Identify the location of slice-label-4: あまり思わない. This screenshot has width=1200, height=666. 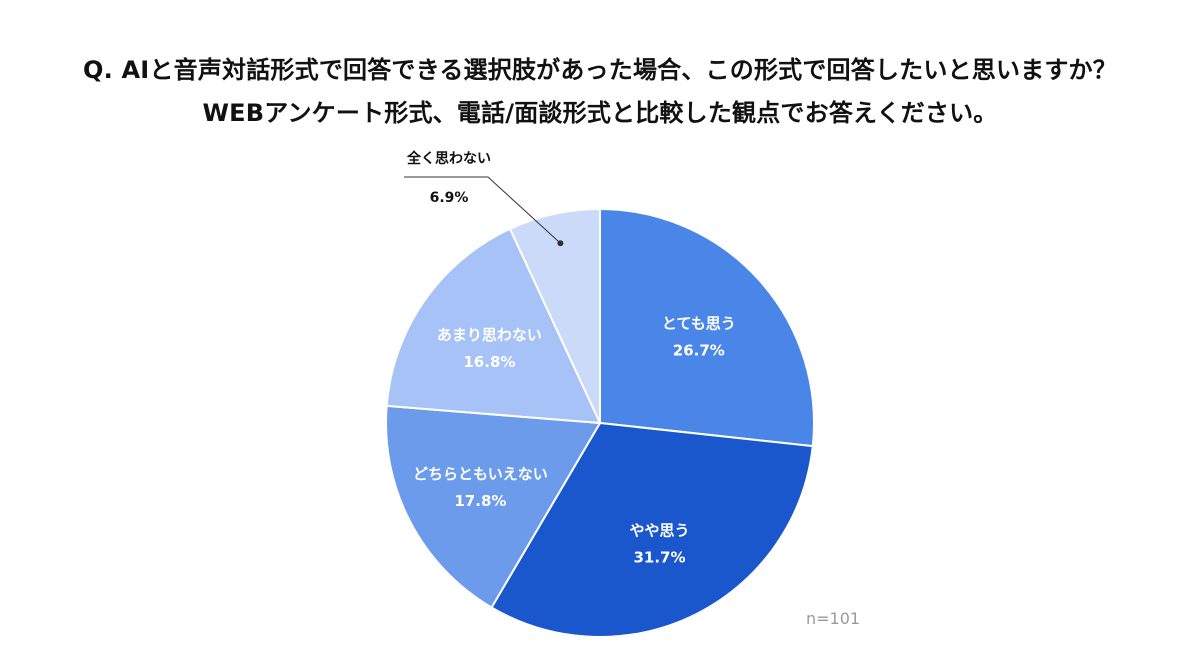
(489, 335).